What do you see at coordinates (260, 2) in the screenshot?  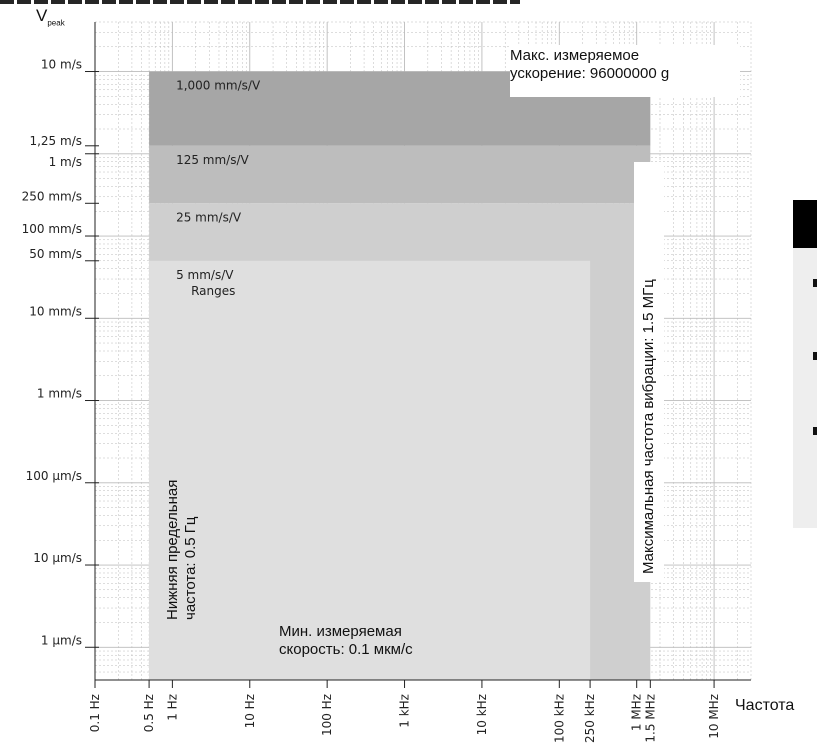 I see `cropped-header-text` at bounding box center [260, 2].